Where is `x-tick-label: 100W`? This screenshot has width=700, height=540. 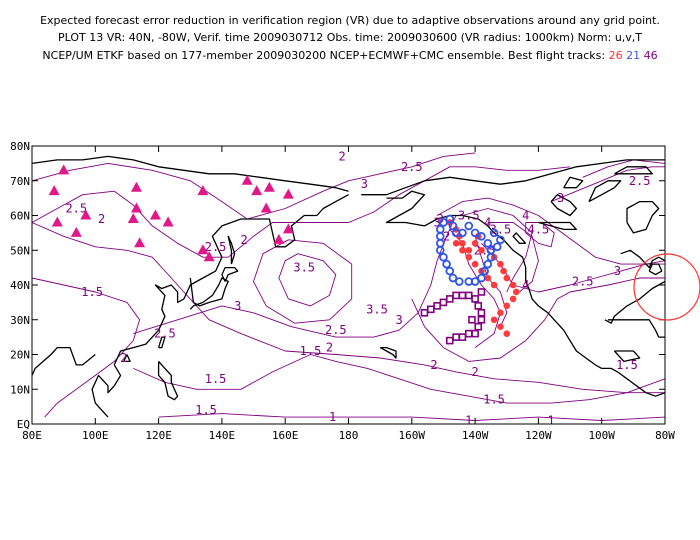 x-tick-label: 100W is located at coordinates (601, 435).